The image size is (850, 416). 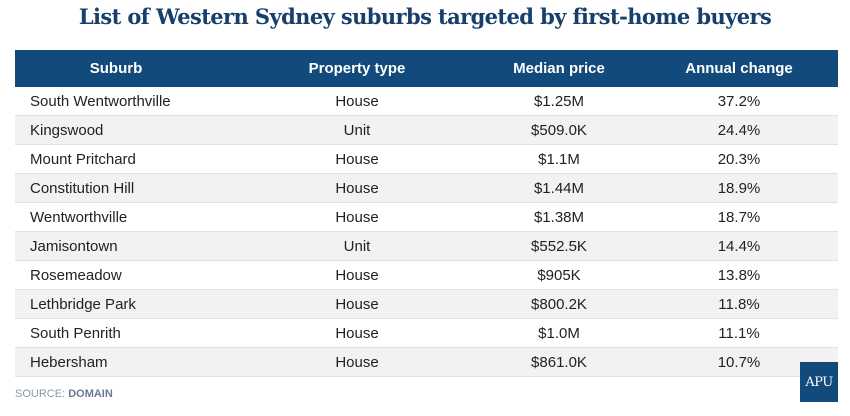 I want to click on table-row: South Penrith House $1.0M 11.1%, so click(x=426, y=333).